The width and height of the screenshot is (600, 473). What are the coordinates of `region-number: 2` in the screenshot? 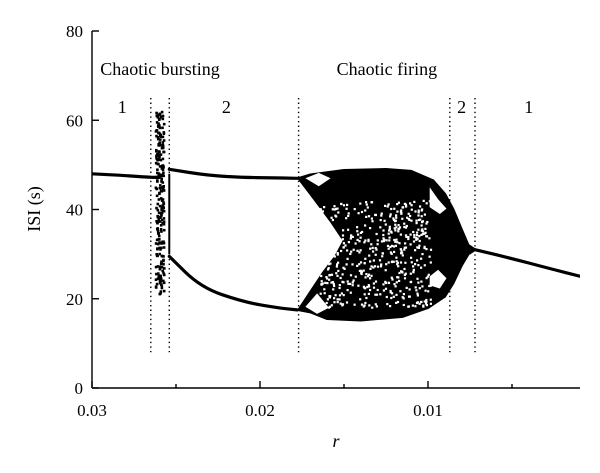 It's located at (226, 107).